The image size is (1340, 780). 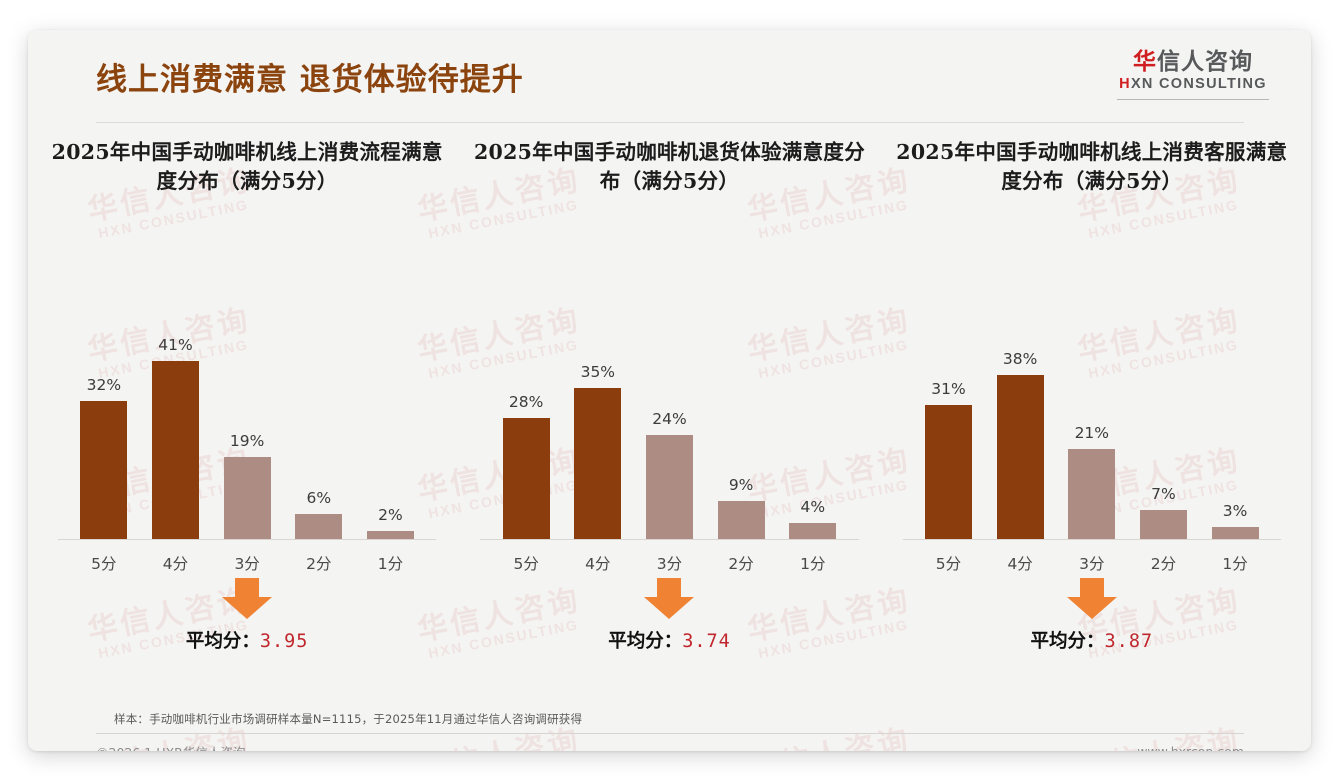 What do you see at coordinates (319, 411) in the screenshot?
I see `bar-item: 6%` at bounding box center [319, 411].